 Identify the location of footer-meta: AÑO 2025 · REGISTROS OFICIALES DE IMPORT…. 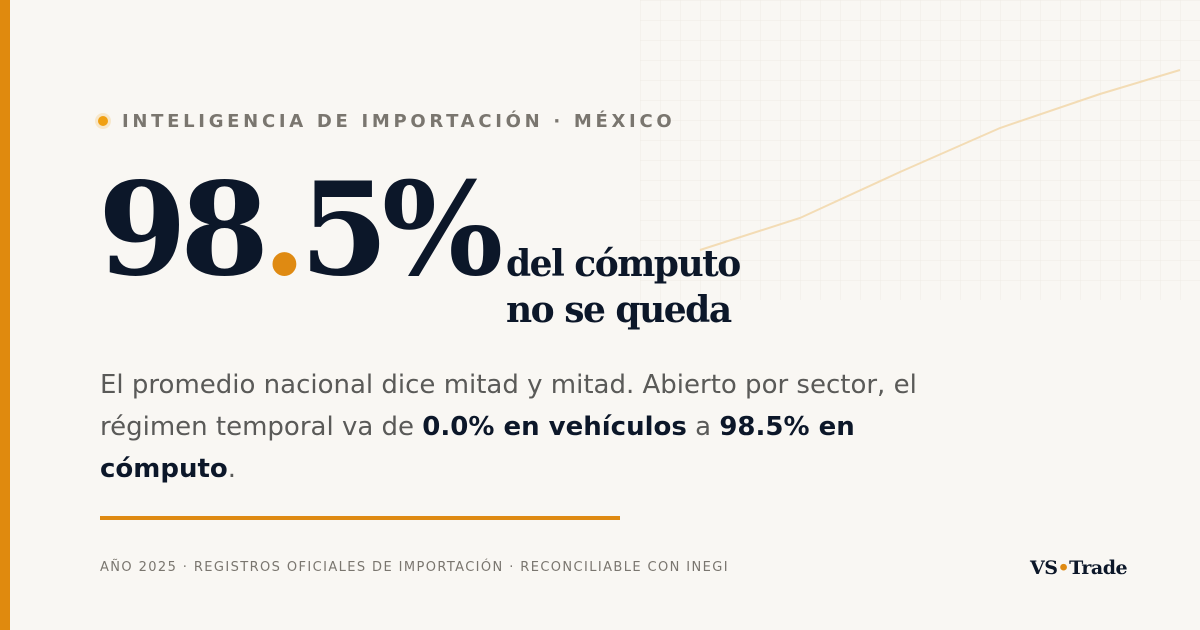
(414, 567).